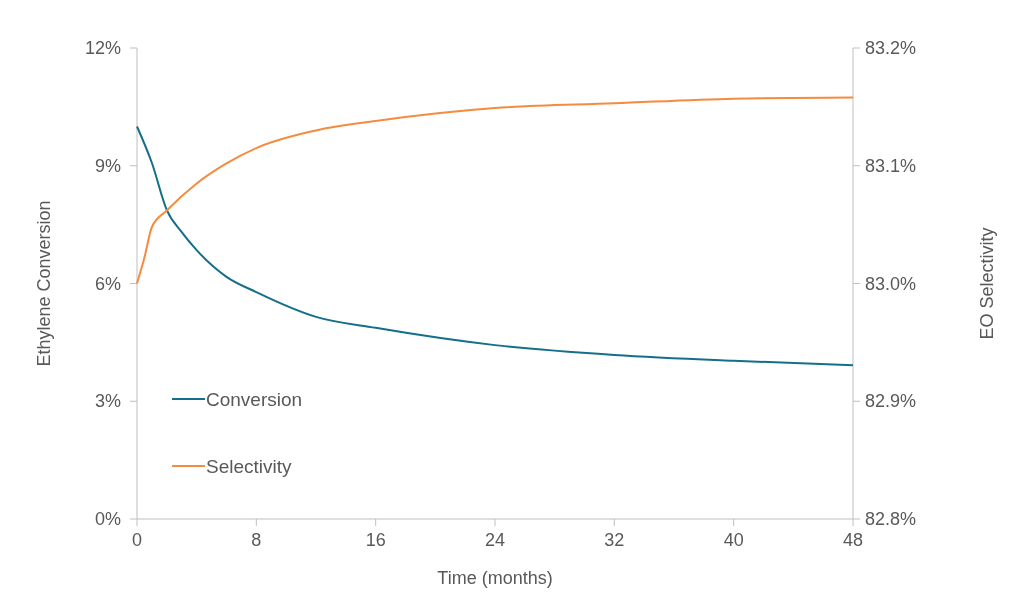 The width and height of the screenshot is (1010, 612). What do you see at coordinates (375, 540) in the screenshot?
I see `x-tick-label: 16` at bounding box center [375, 540].